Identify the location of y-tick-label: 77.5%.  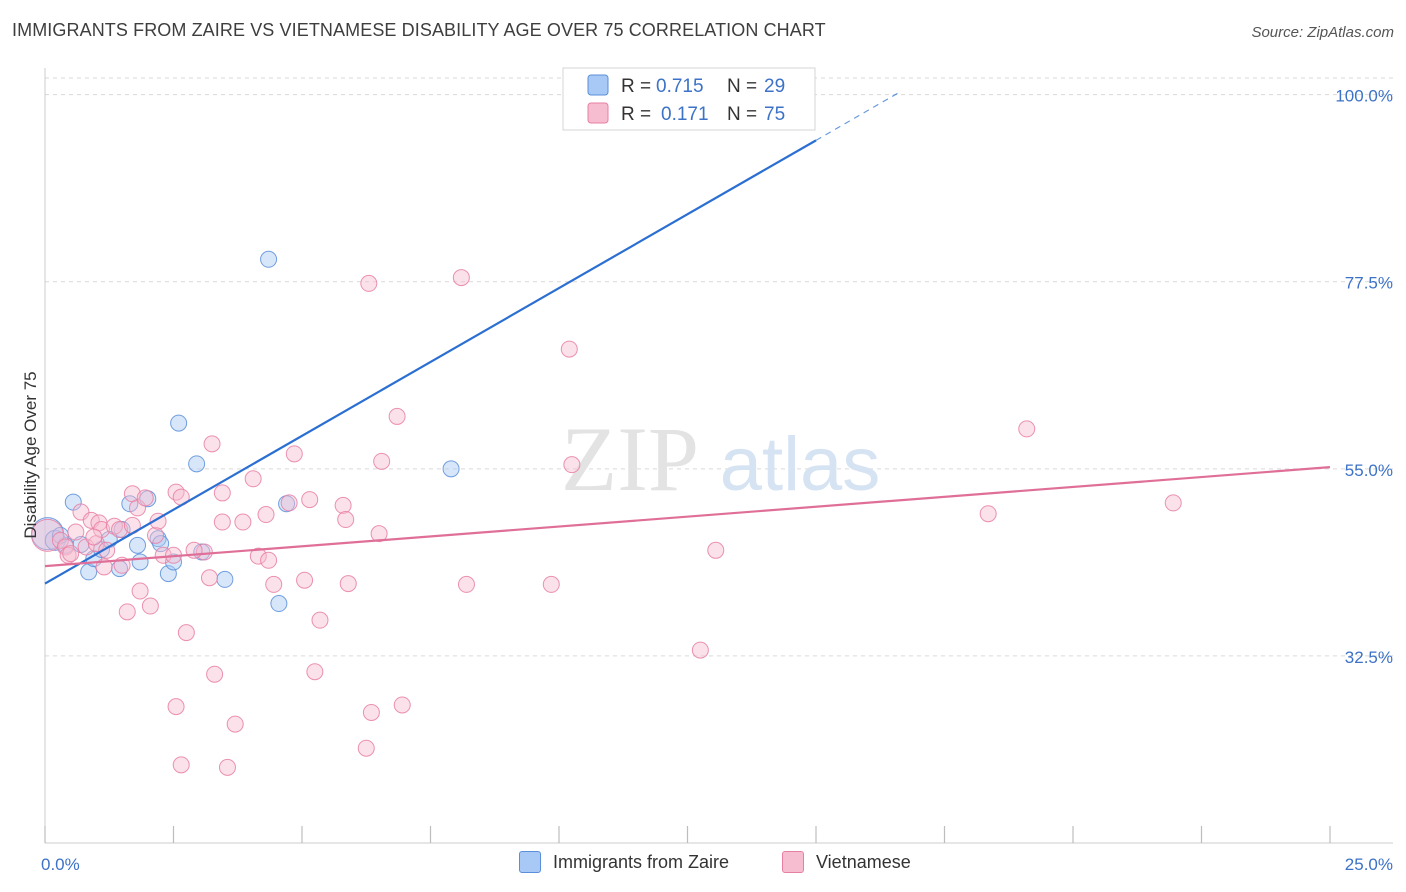
(1369, 283).